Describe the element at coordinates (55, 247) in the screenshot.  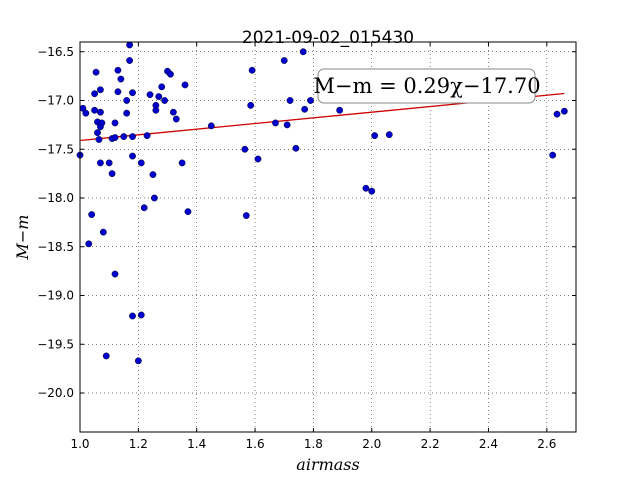
I see `y-tick-label: −18.5` at that location.